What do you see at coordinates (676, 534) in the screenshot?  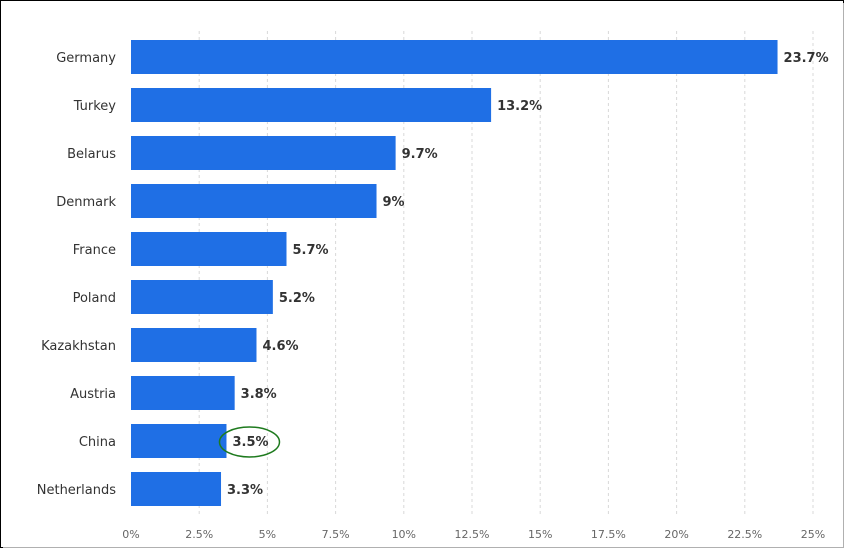 I see `x-tick-label: 20%` at bounding box center [676, 534].